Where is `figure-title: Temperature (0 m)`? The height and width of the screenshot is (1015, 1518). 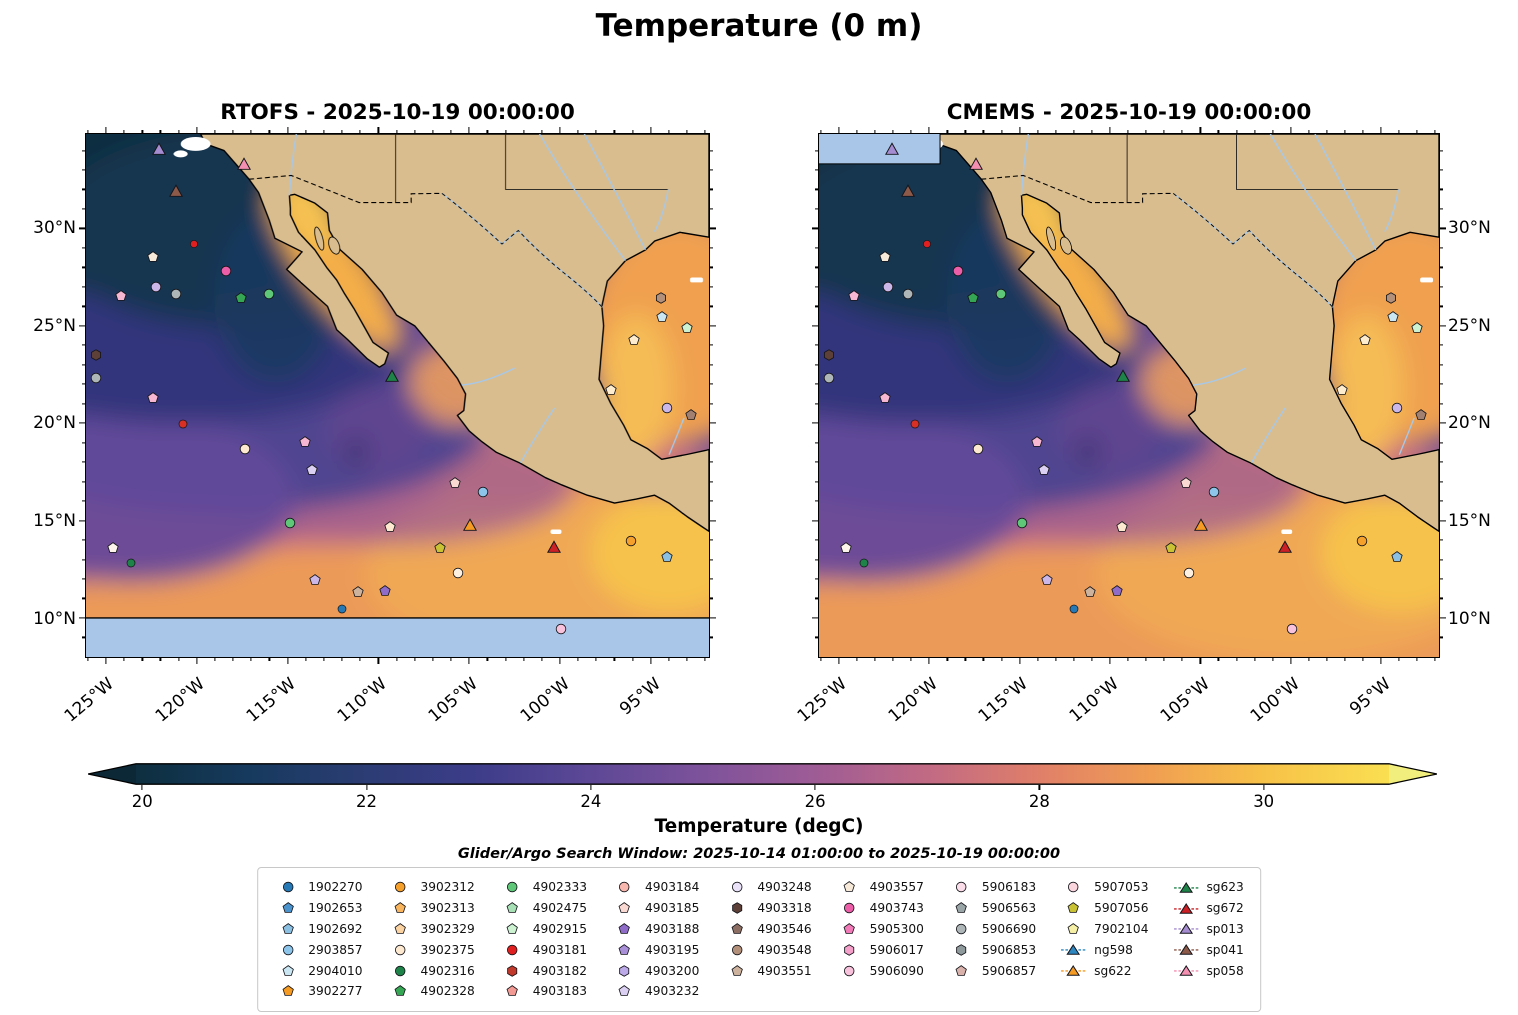 figure-title: Temperature (0 m) is located at coordinates (759, 26).